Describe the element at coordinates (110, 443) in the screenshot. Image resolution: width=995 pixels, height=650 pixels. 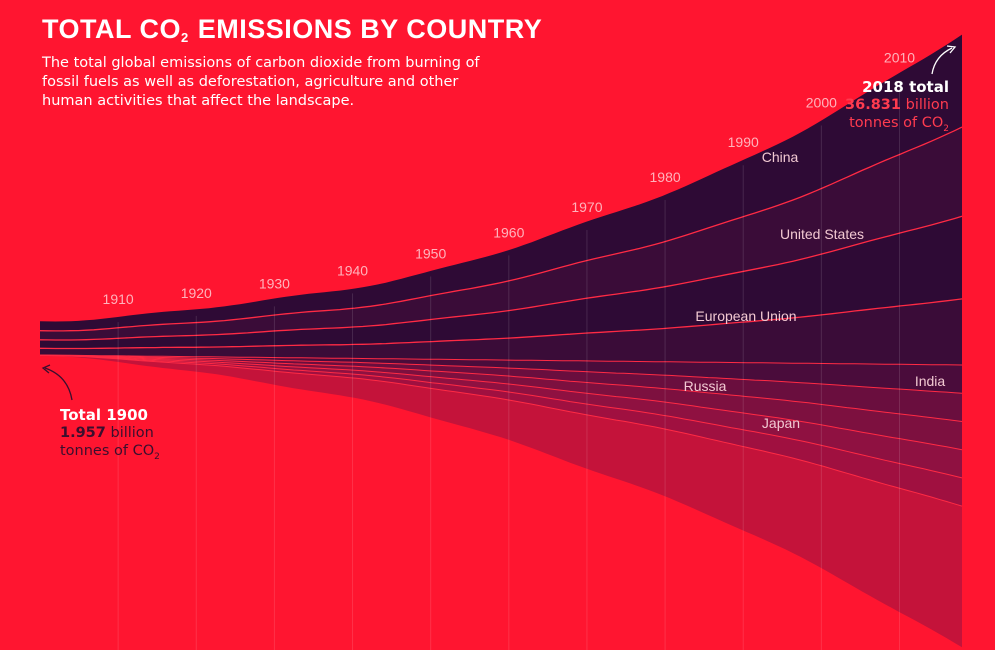
I see `total-1900-value: 1.957 billion tonnes of CO2` at that location.